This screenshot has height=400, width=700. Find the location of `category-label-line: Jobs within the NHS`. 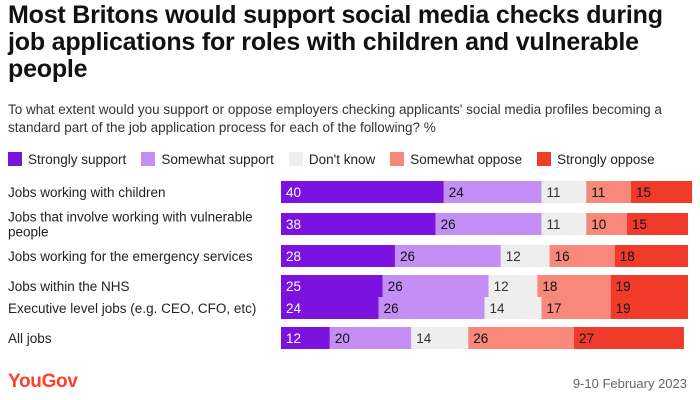

category-label-line: Jobs within the NHS is located at coordinates (69, 286).